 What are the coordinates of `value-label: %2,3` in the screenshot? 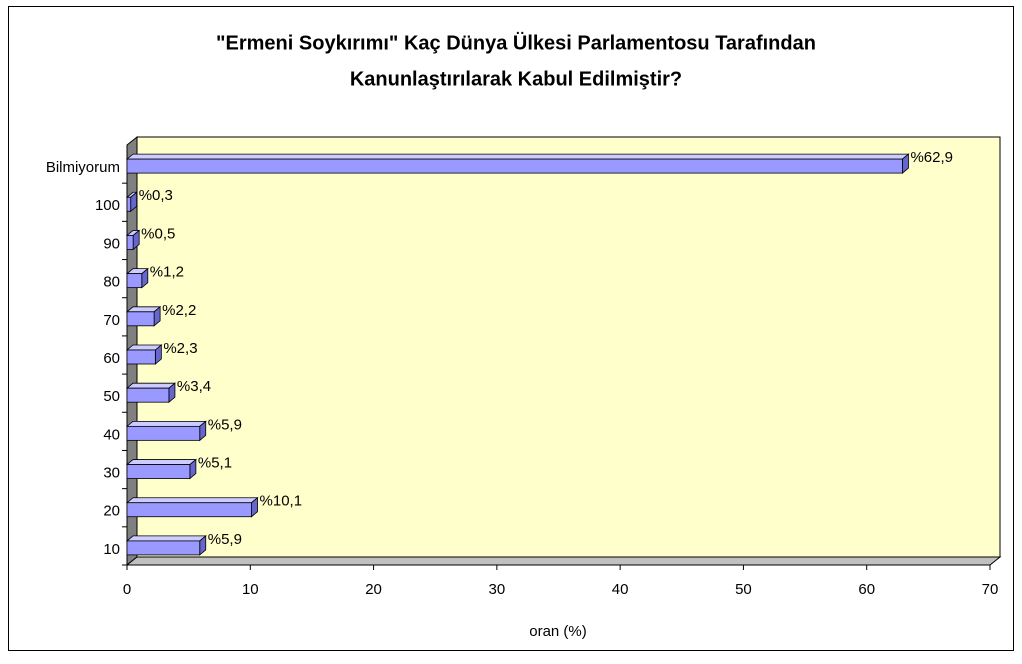 It's located at (180, 348).